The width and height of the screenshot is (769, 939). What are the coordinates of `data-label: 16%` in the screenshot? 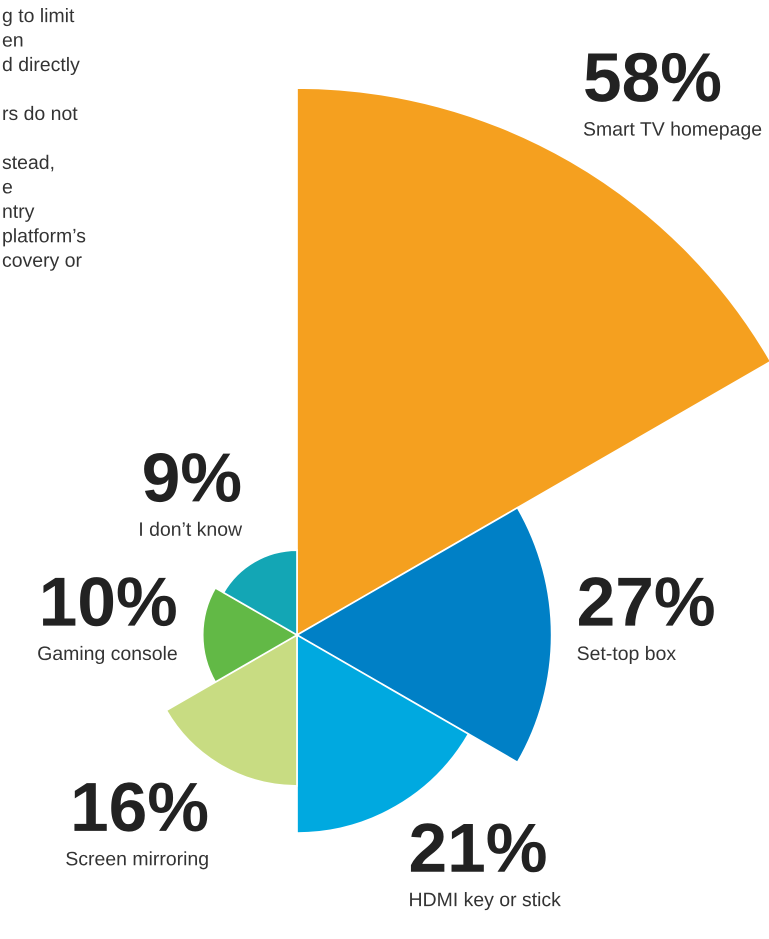 It's located at (141, 807).